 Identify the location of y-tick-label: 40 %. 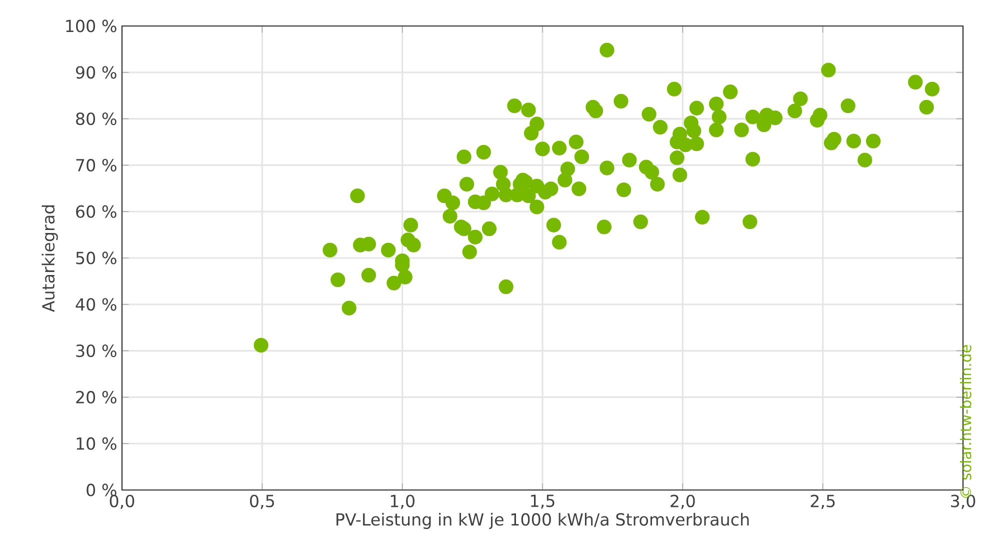
(96, 304).